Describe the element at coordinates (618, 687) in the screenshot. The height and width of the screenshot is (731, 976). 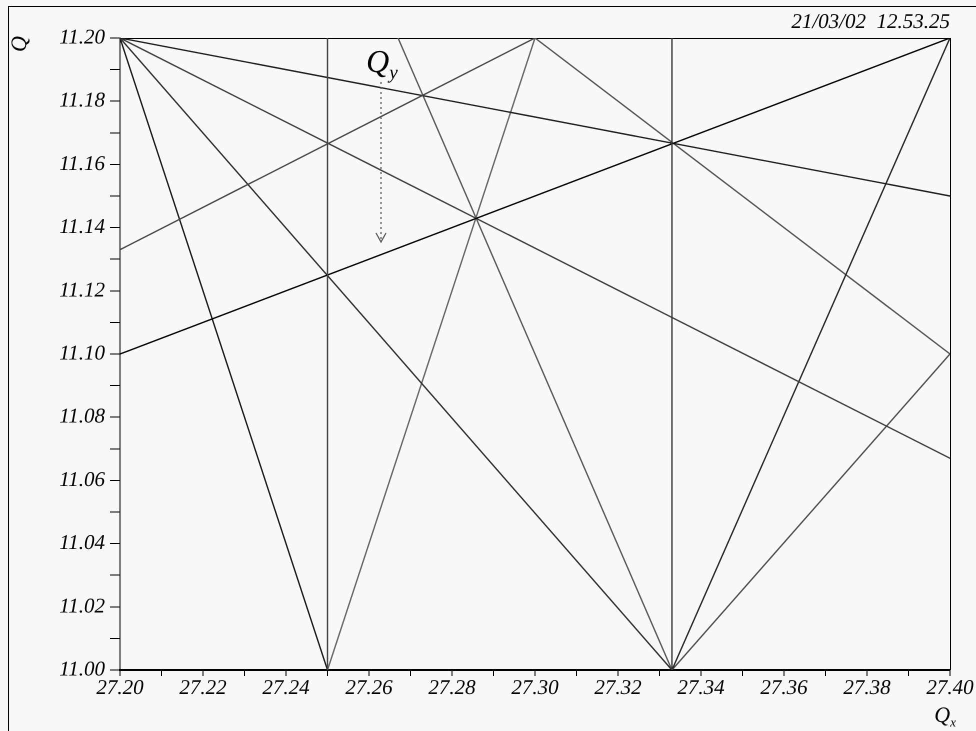
I see `x-tick-label: 27.32` at that location.